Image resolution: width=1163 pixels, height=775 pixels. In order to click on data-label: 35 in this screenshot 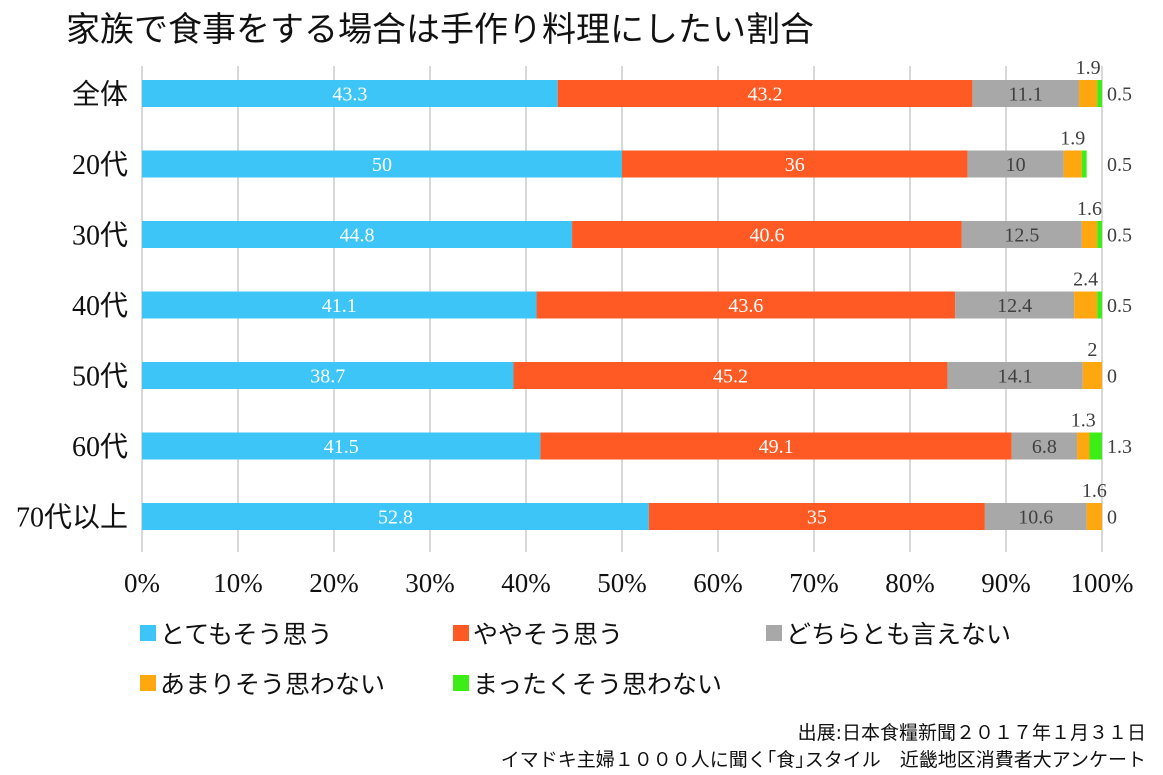, I will do `click(817, 518)`.